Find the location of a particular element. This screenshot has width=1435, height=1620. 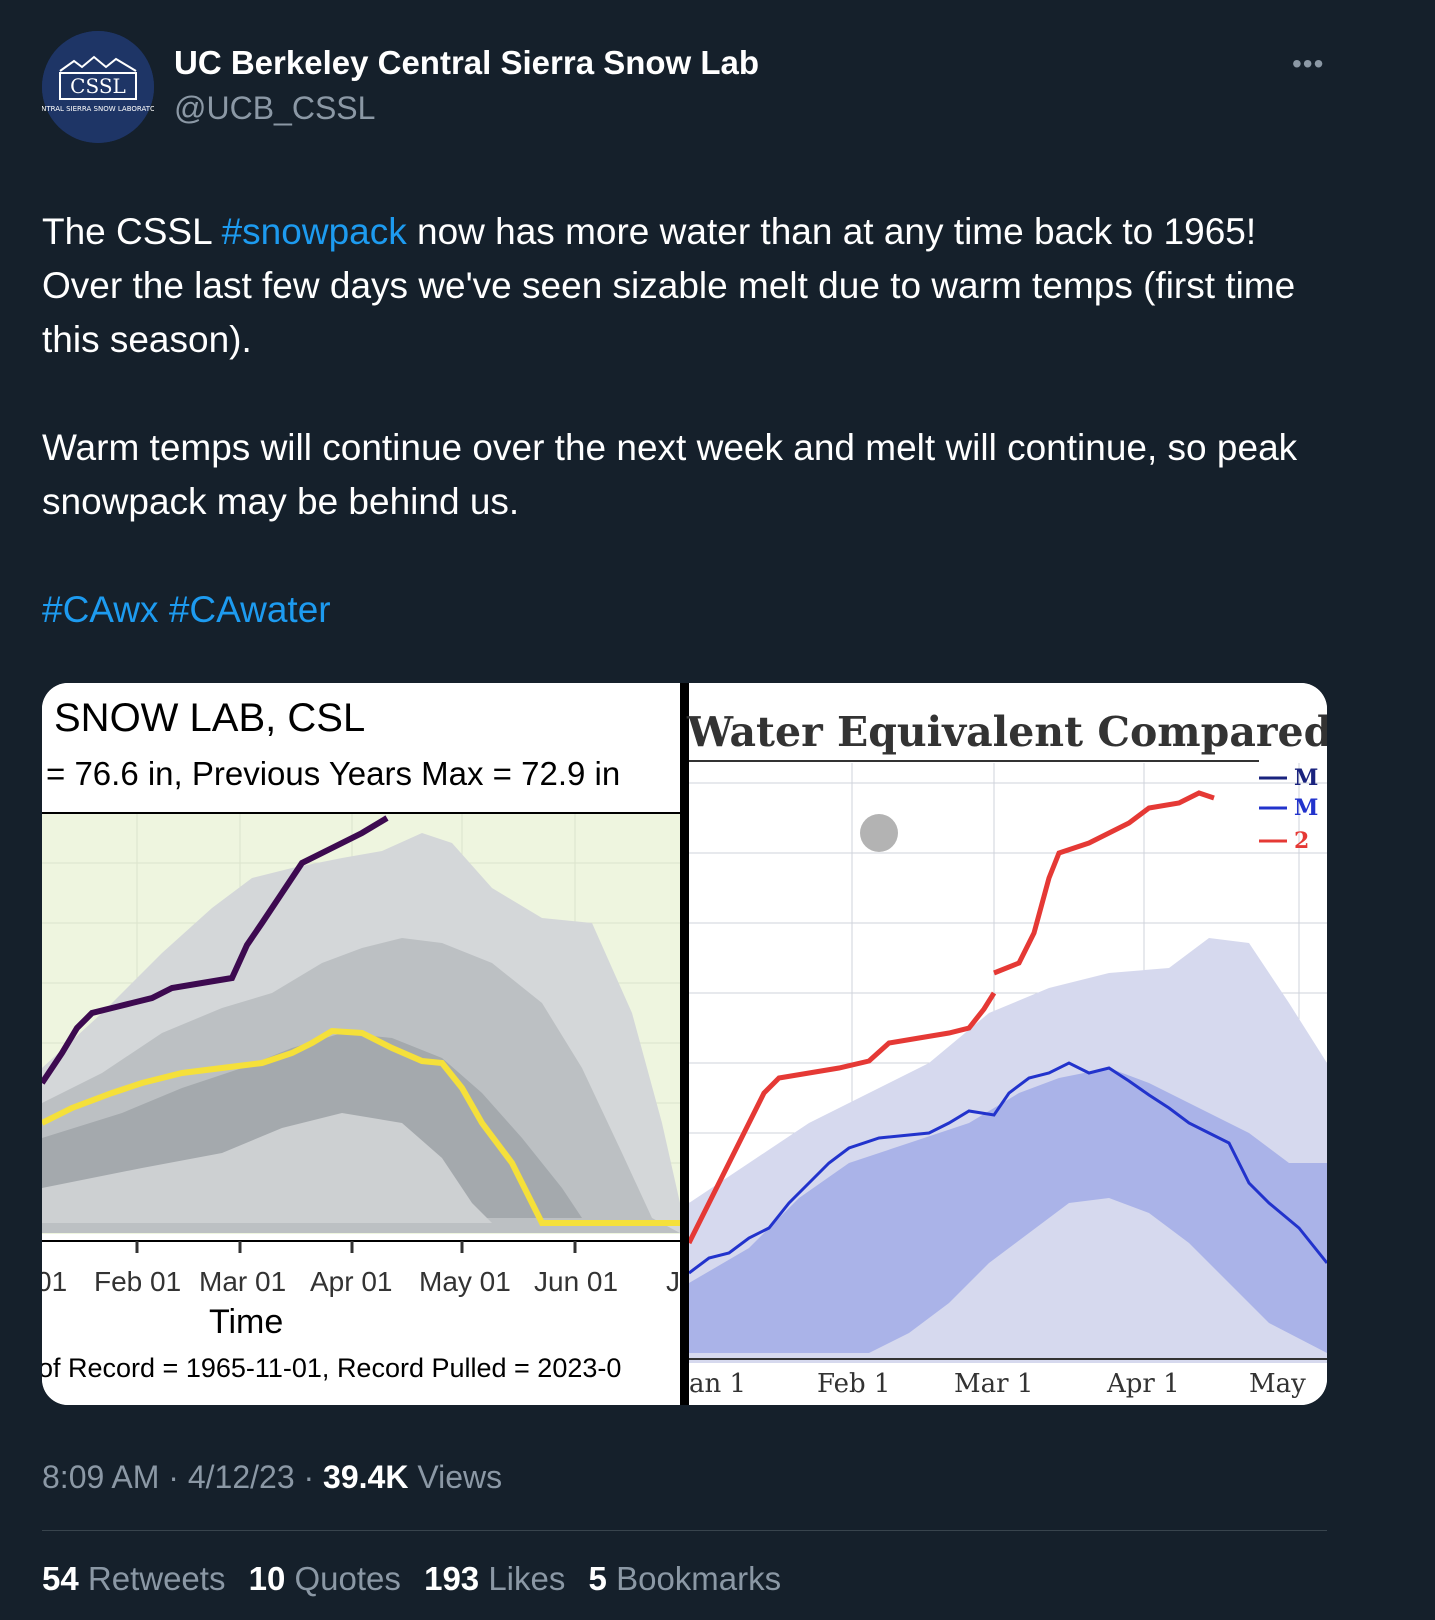

likes-stat: 193 Likes is located at coordinates (495, 1578).